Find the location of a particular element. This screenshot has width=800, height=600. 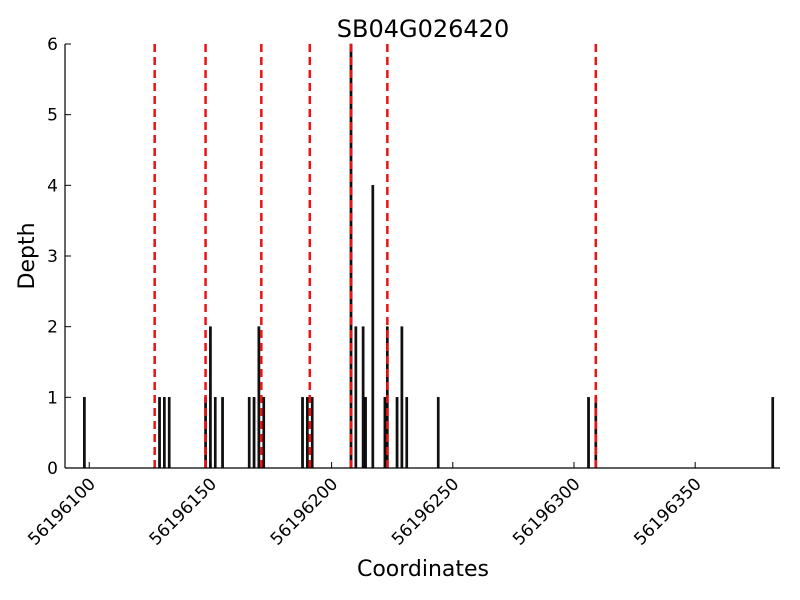

x-tick-label-5: 56196350 is located at coordinates (667, 511).